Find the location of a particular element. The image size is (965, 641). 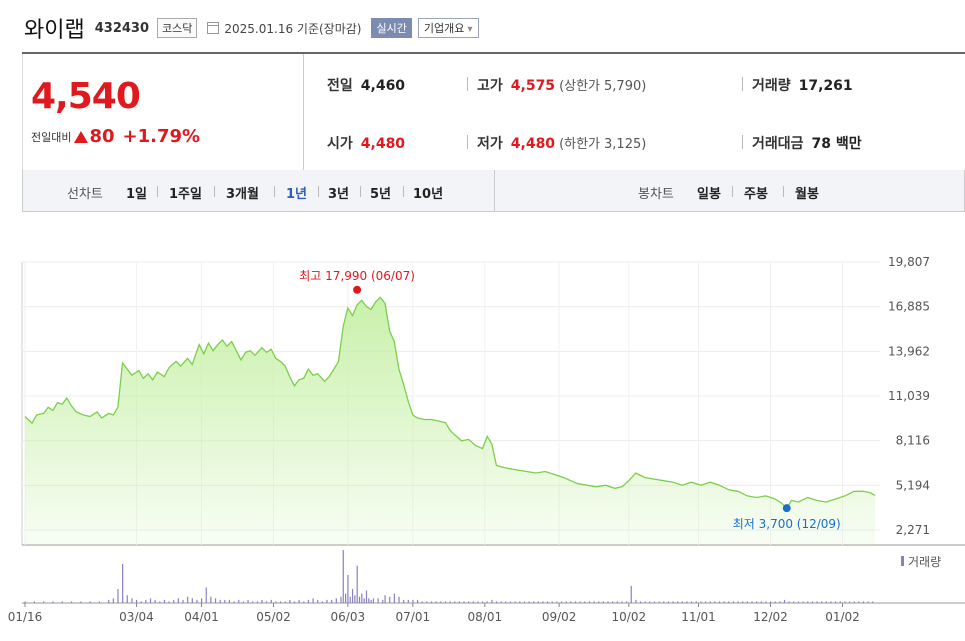

candle-monthly: 월봉 is located at coordinates (807, 194).